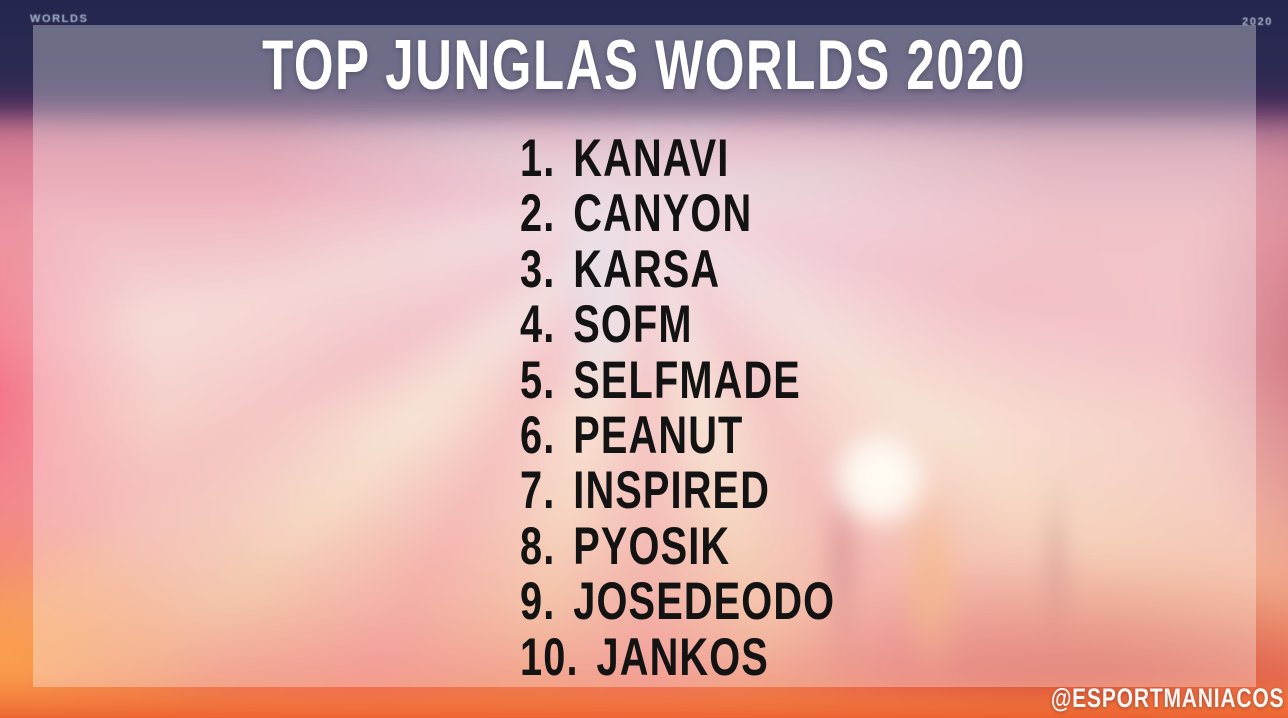 The width and height of the screenshot is (1288, 718). Describe the element at coordinates (538, 602) in the screenshot. I see `rank-number: 9.` at that location.